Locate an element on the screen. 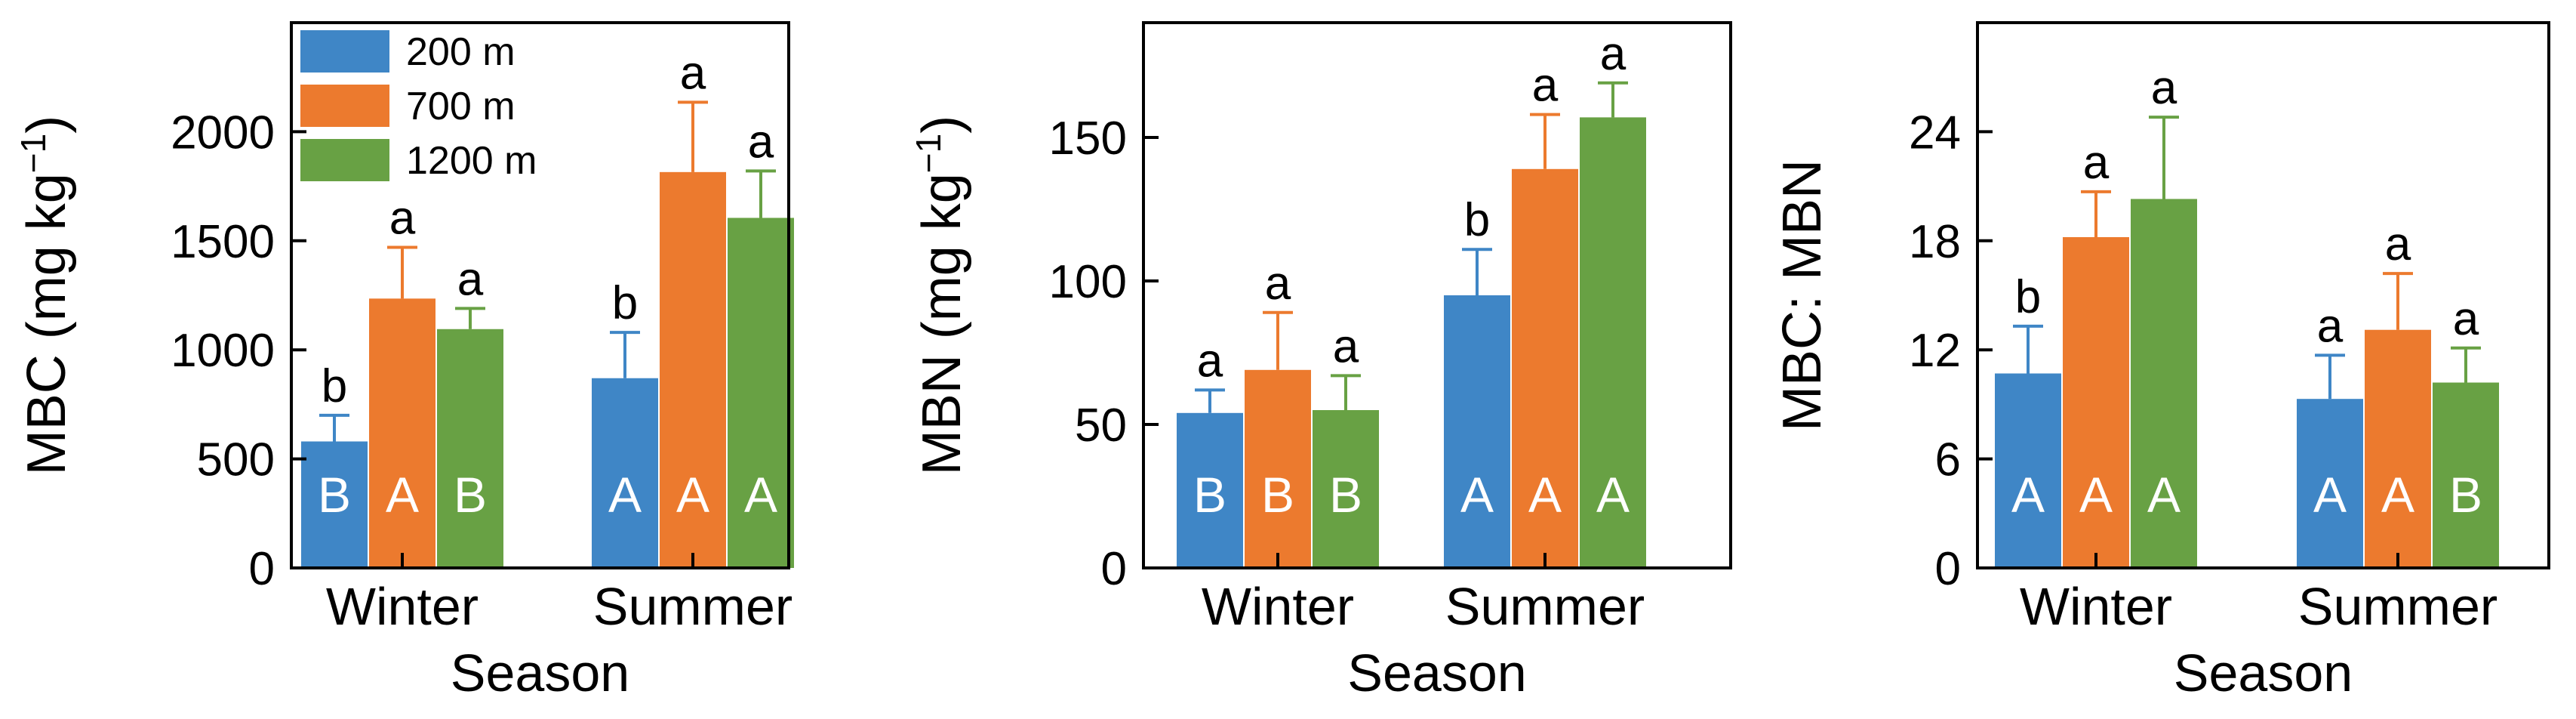 Image resolution: width=2576 pixels, height=719 pixels. legend-label: 700 m is located at coordinates (461, 106).